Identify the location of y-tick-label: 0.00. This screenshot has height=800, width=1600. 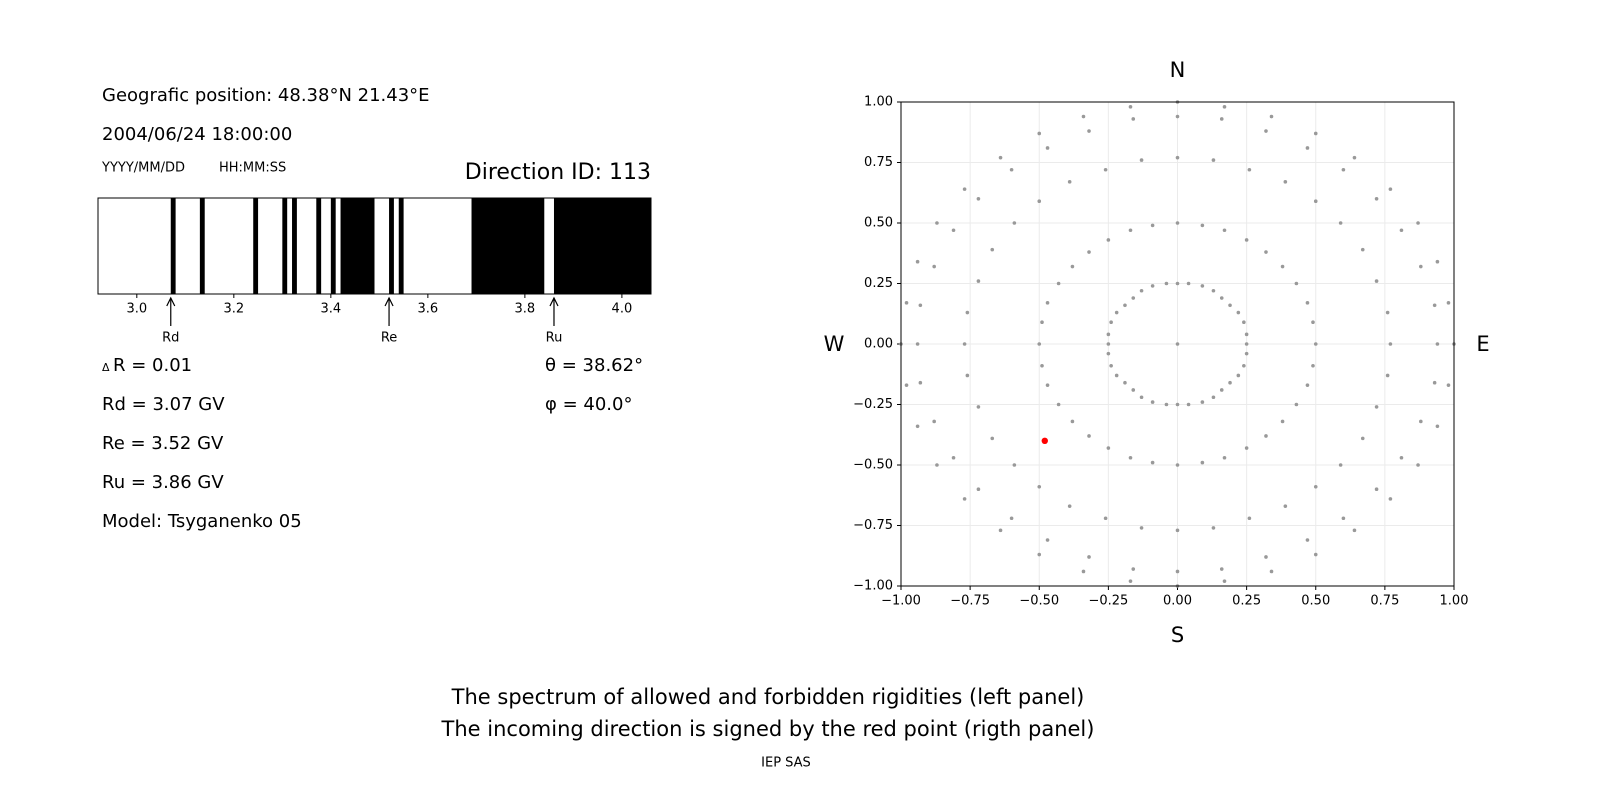
(878, 344).